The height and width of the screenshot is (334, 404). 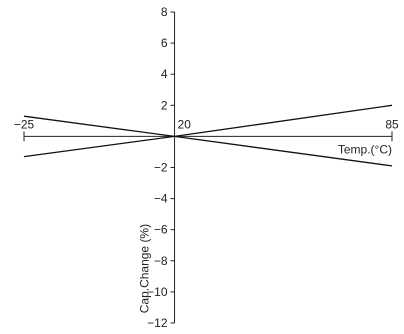 What do you see at coordinates (157, 323) in the screenshot?
I see `y-tick-label: −12` at bounding box center [157, 323].